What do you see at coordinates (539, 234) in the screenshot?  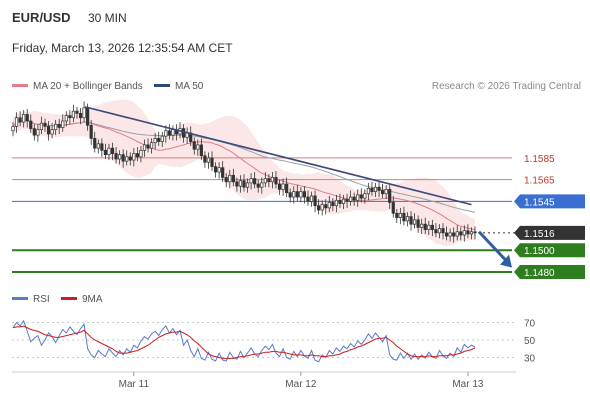 I see `level-label-1.1516: 1.1516` at bounding box center [539, 234].